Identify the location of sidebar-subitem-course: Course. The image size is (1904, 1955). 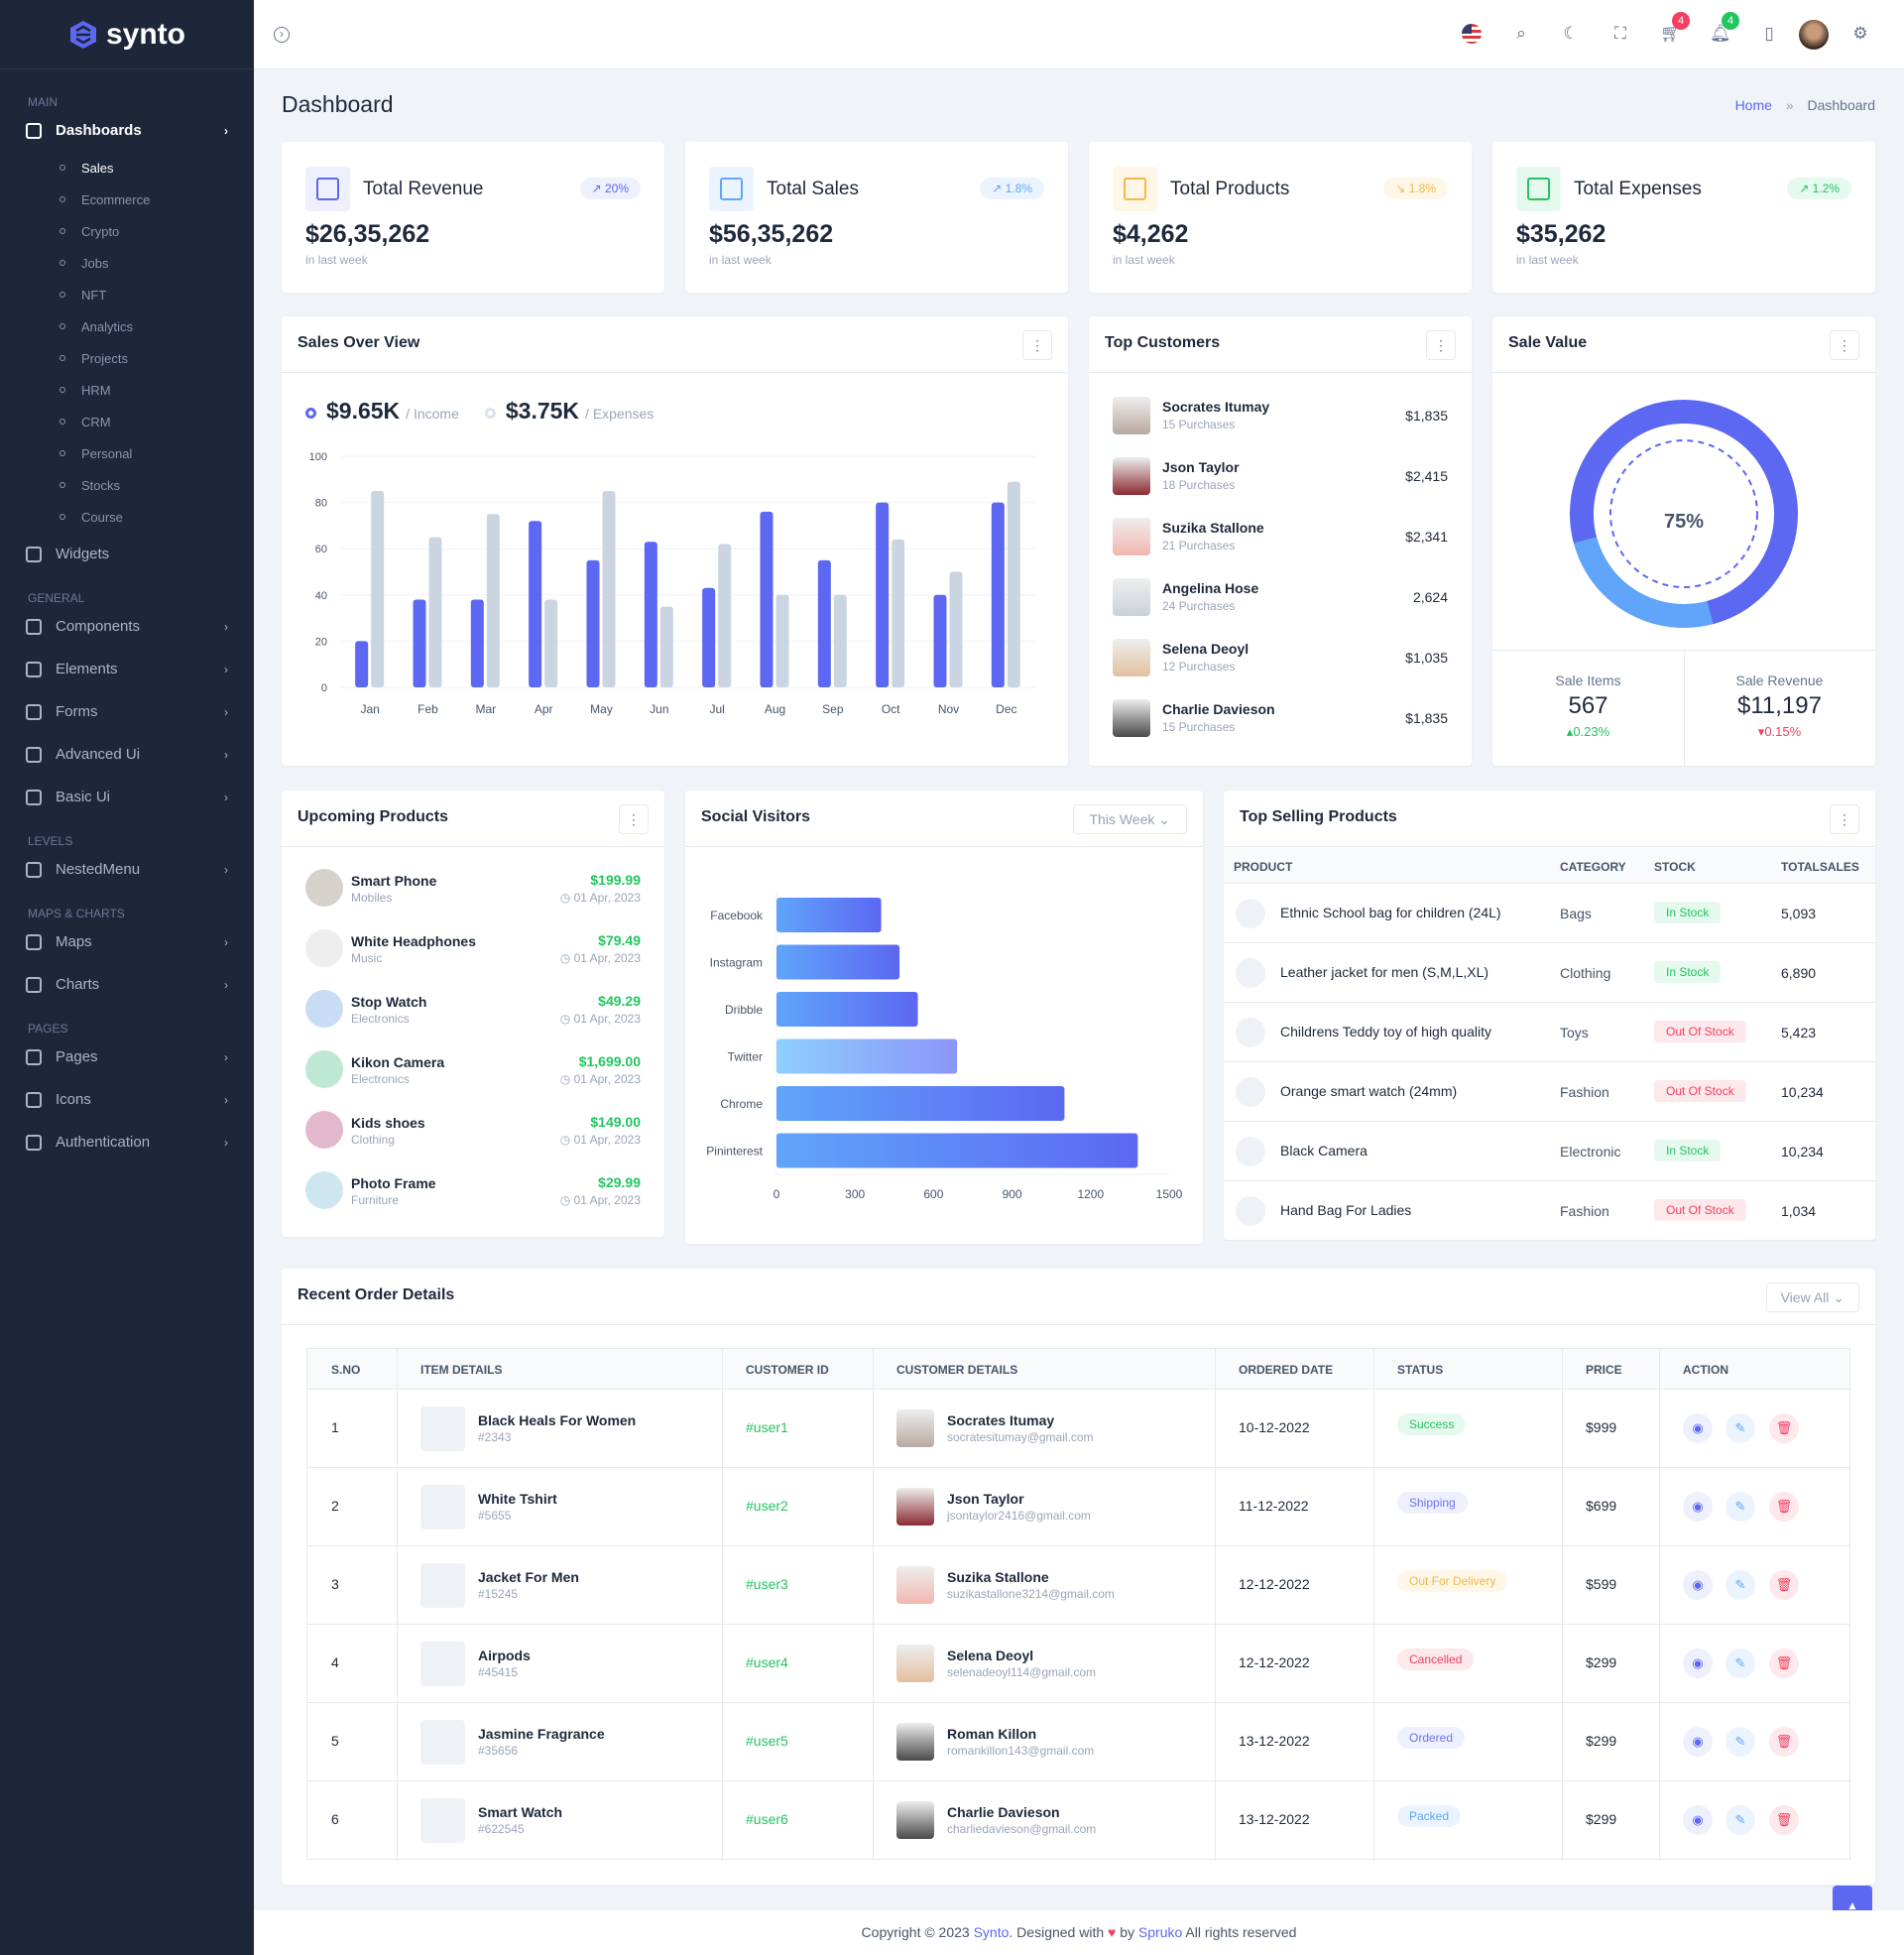
(127, 517).